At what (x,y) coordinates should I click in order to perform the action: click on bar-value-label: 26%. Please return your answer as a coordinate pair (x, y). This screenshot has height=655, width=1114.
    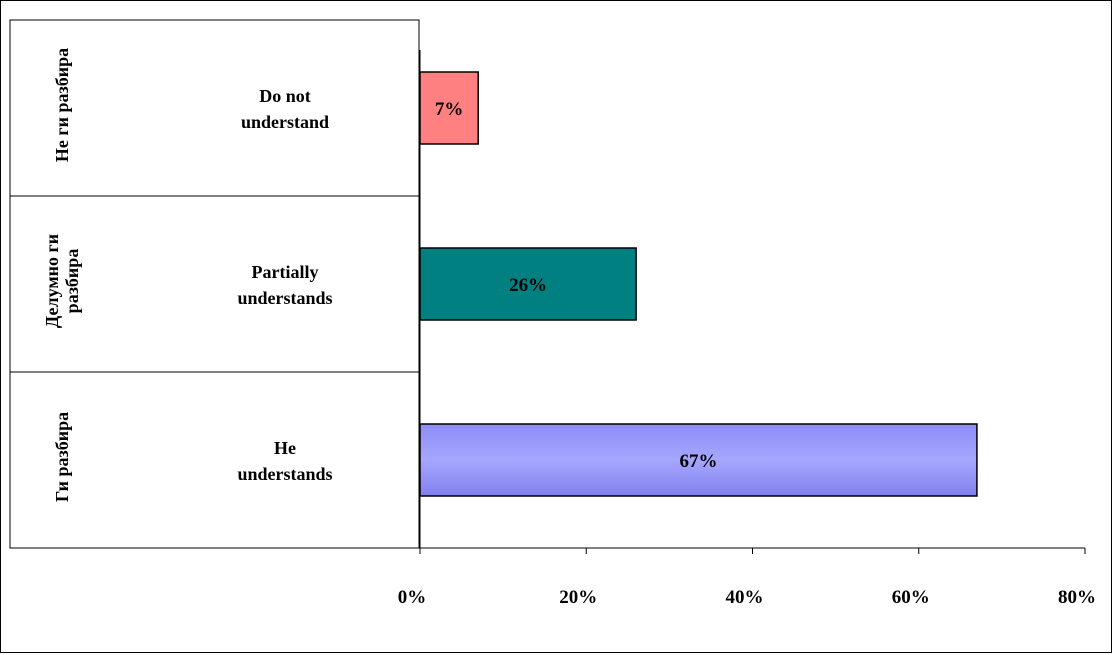
    Looking at the image, I should click on (528, 285).